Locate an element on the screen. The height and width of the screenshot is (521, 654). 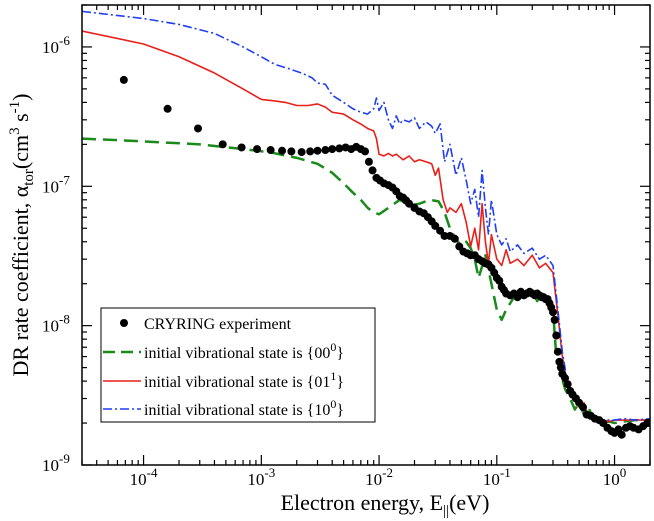
legend-box is located at coordinates (238, 365).